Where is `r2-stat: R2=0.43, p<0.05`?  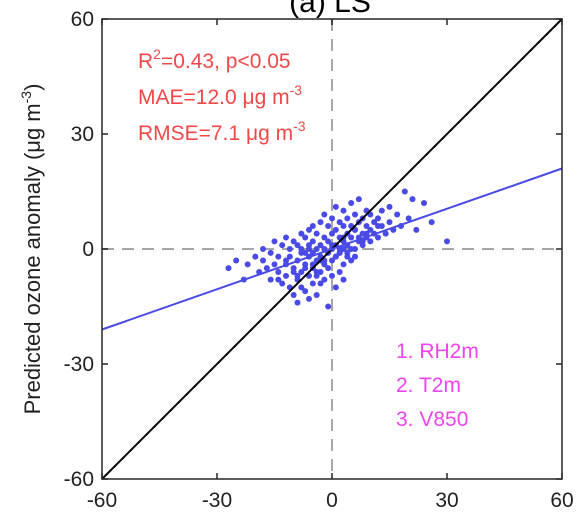 r2-stat: R2=0.43, p<0.05 is located at coordinates (214, 59).